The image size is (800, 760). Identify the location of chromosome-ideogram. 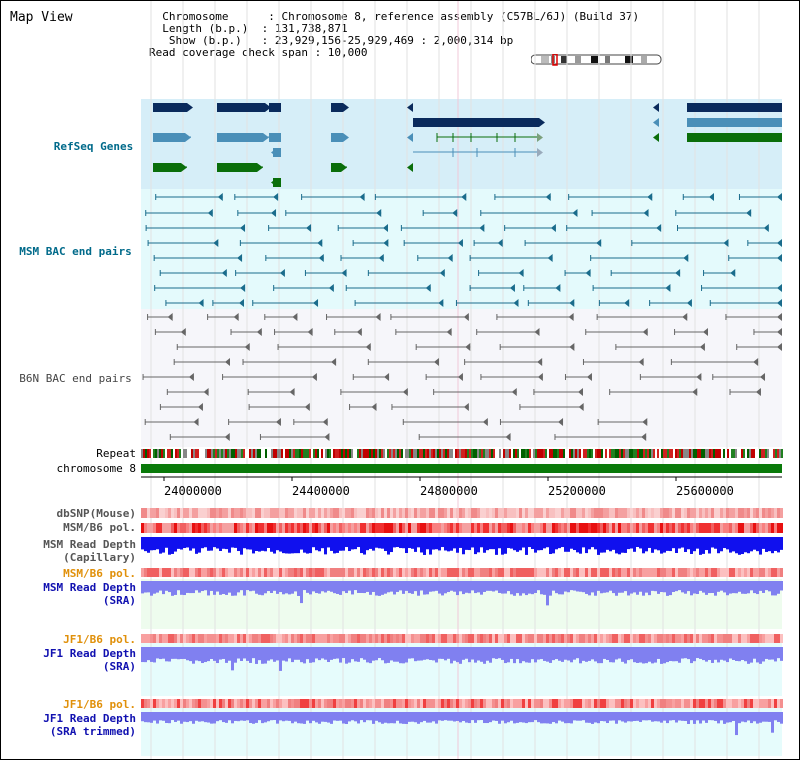
(597, 60).